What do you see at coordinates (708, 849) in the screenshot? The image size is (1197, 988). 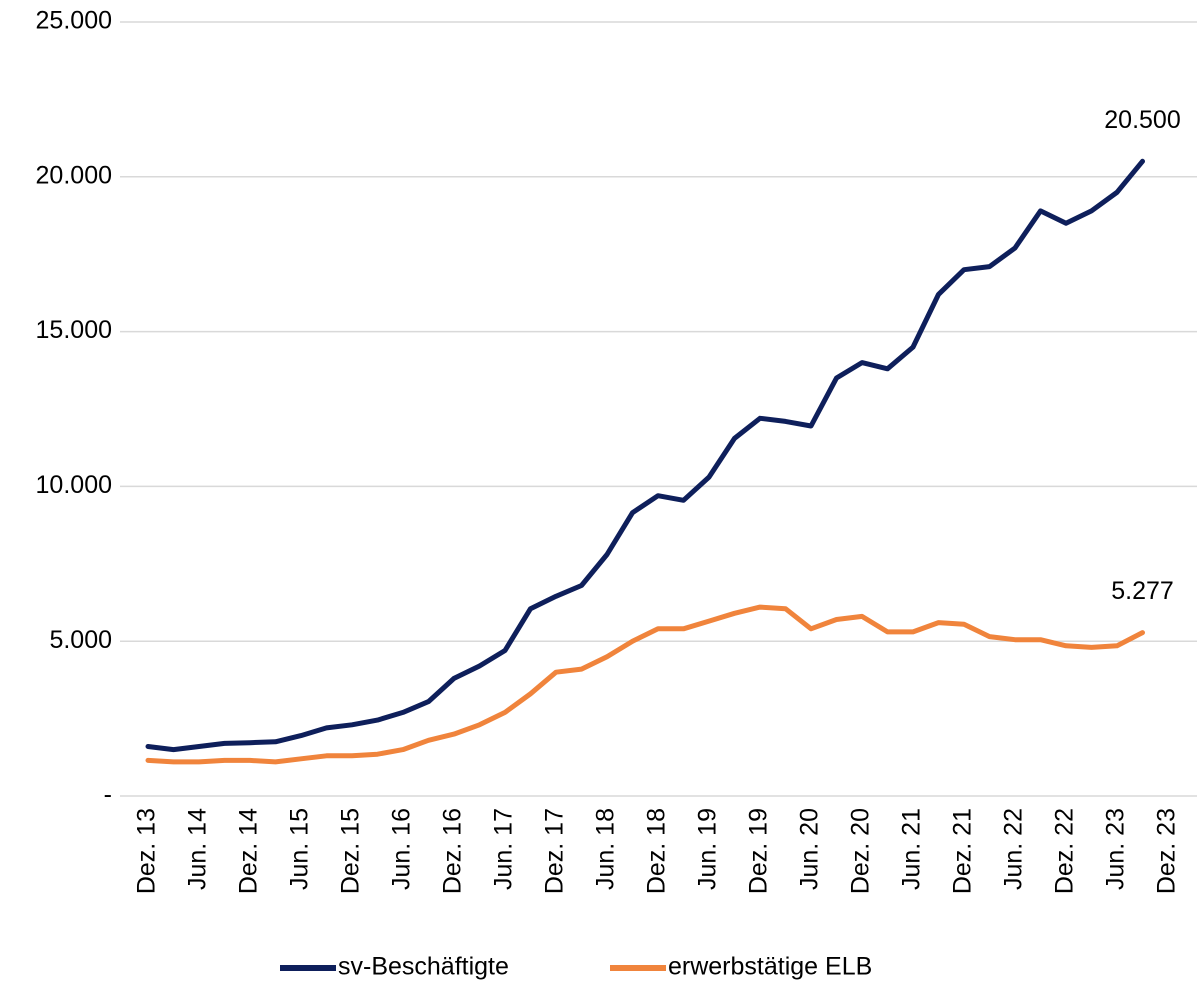 I see `x-tick-label: Jun. 19` at bounding box center [708, 849].